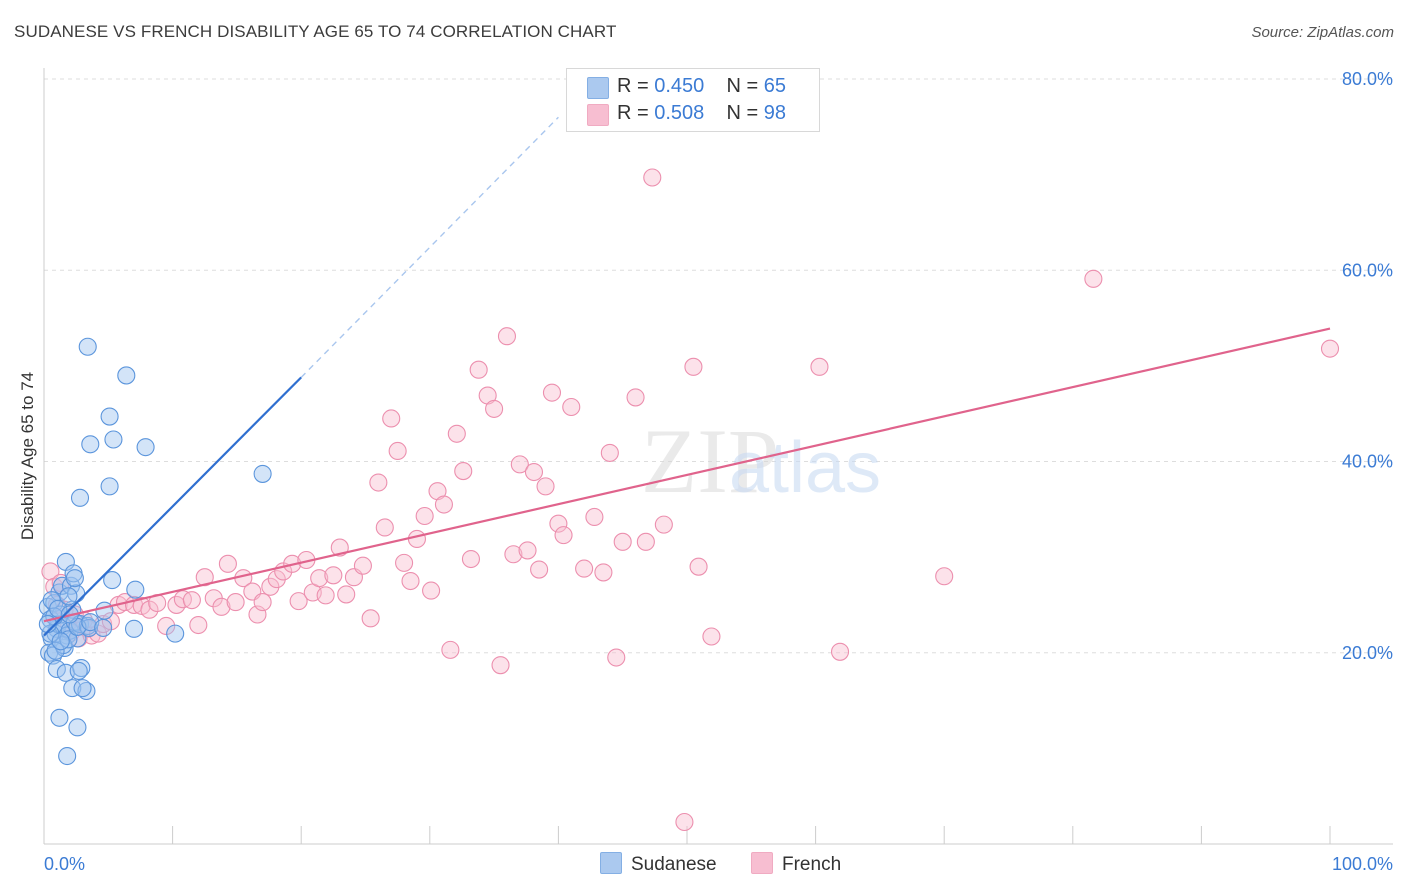 The width and height of the screenshot is (1406, 892). Describe the element at coordinates (674, 864) in the screenshot. I see `series-label-sudanese: Sudanese` at that location.